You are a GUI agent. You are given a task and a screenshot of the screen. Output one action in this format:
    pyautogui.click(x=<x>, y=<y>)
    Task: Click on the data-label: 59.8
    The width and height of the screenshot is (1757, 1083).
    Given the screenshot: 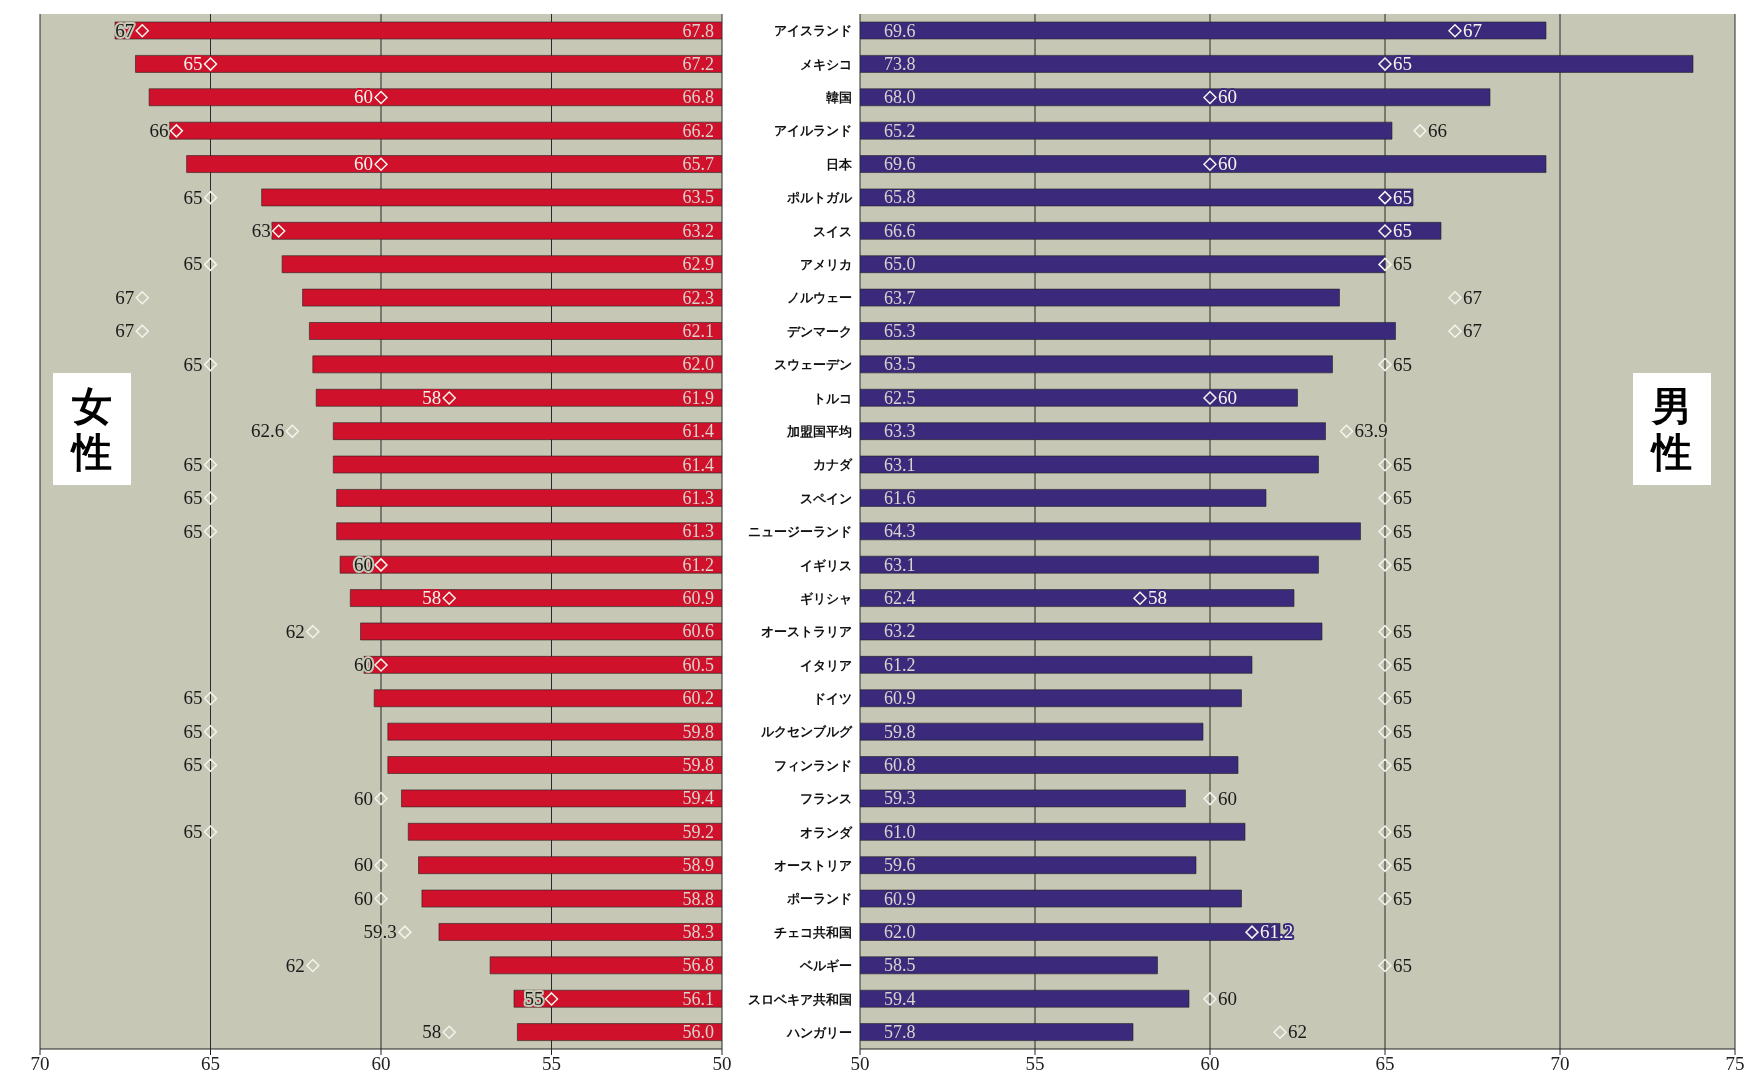 What is the action you would take?
    pyautogui.click(x=698, y=765)
    